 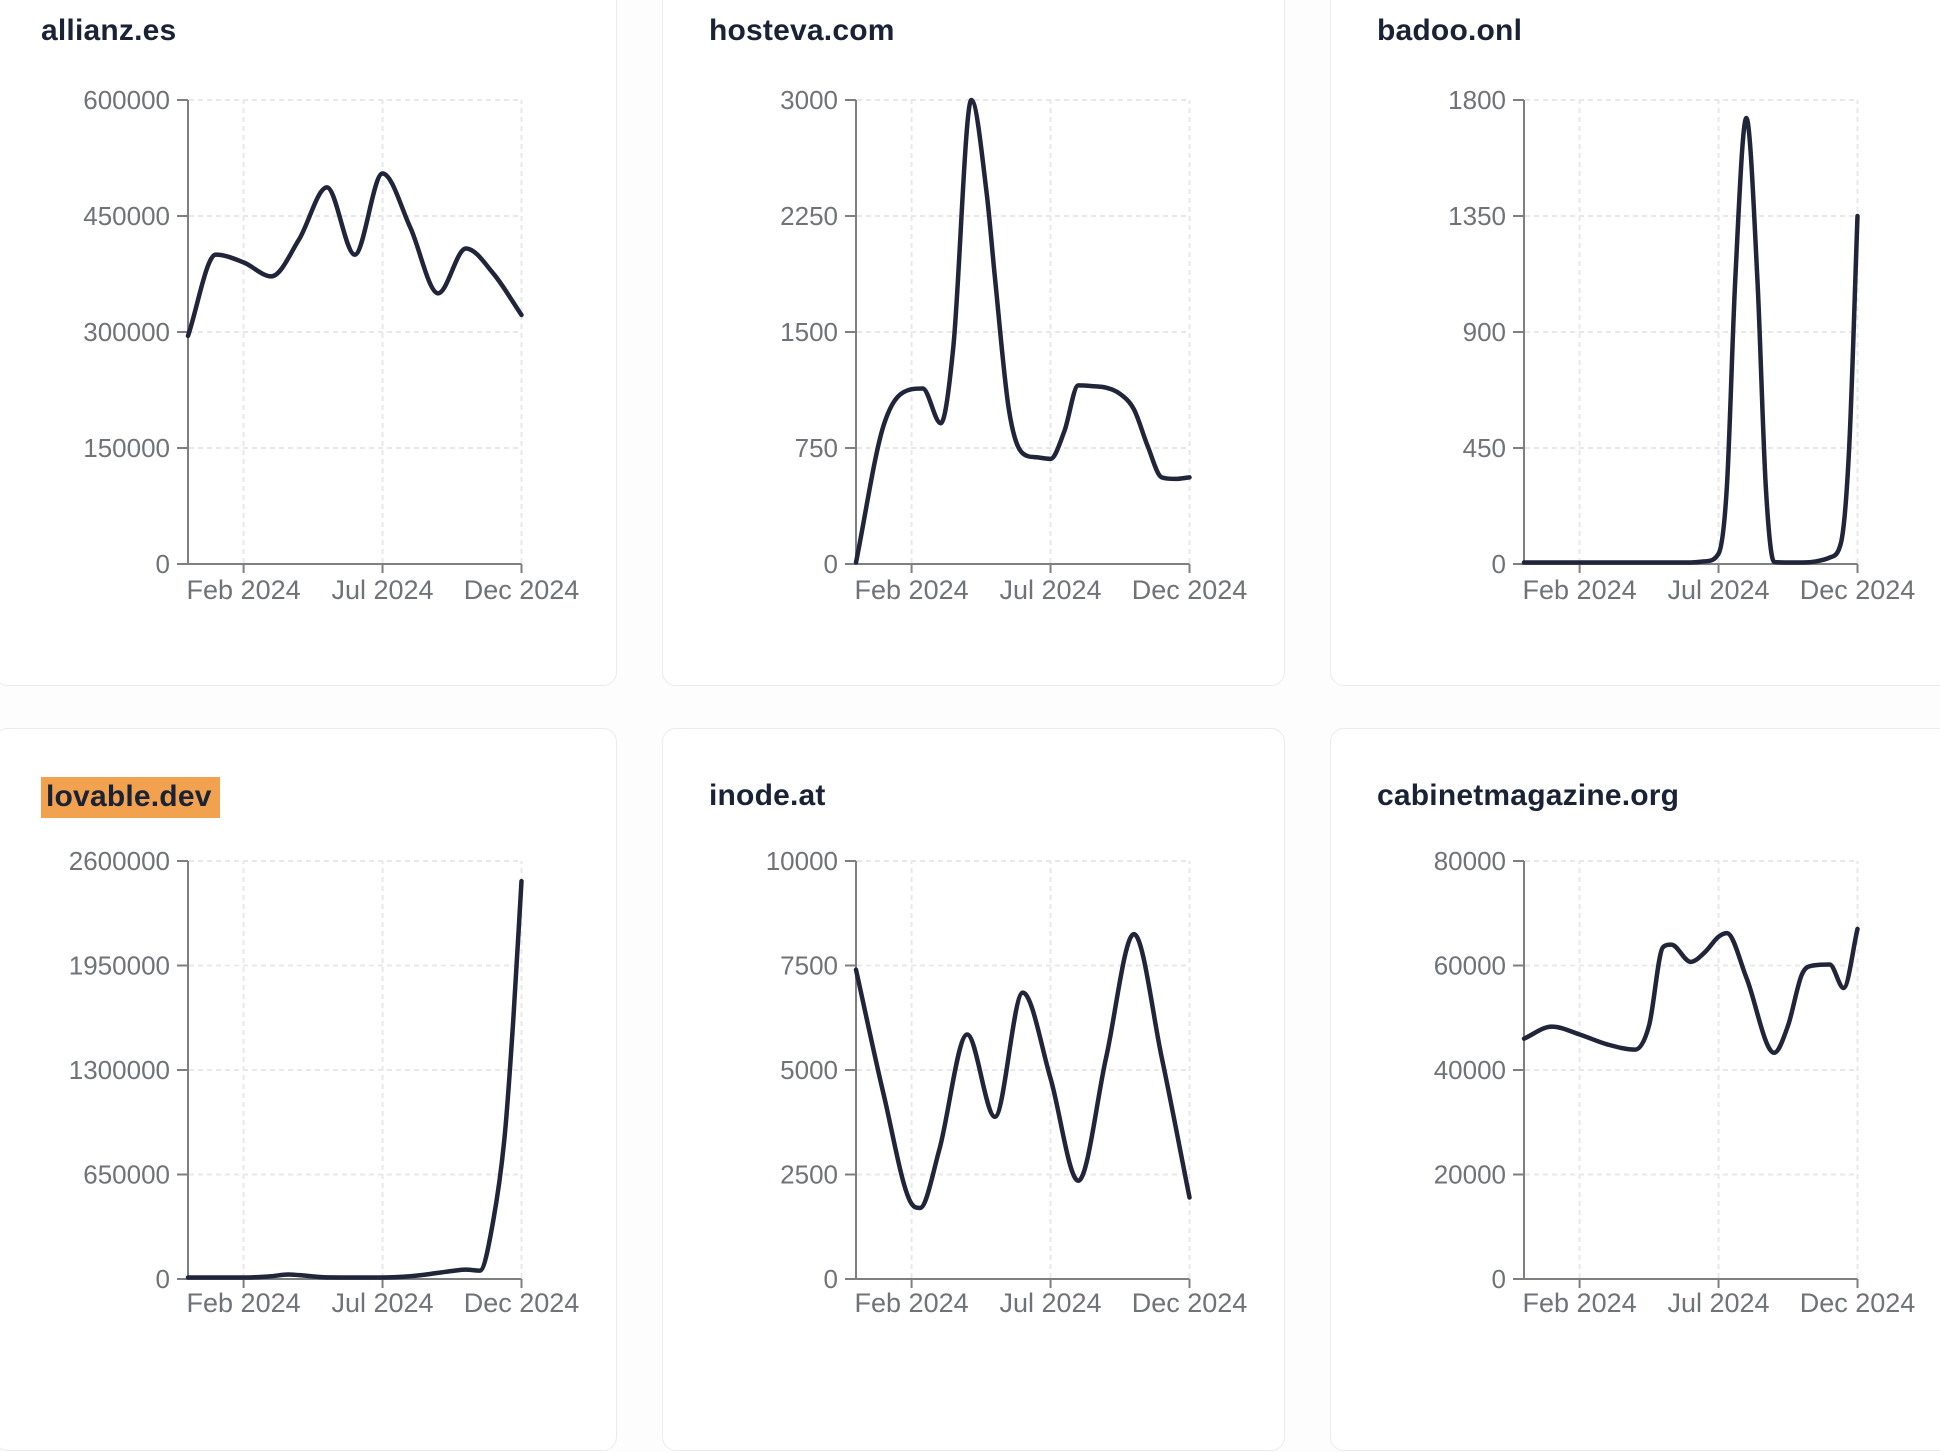 What do you see at coordinates (809, 100) in the screenshot?
I see `y-tick-label: 3000` at bounding box center [809, 100].